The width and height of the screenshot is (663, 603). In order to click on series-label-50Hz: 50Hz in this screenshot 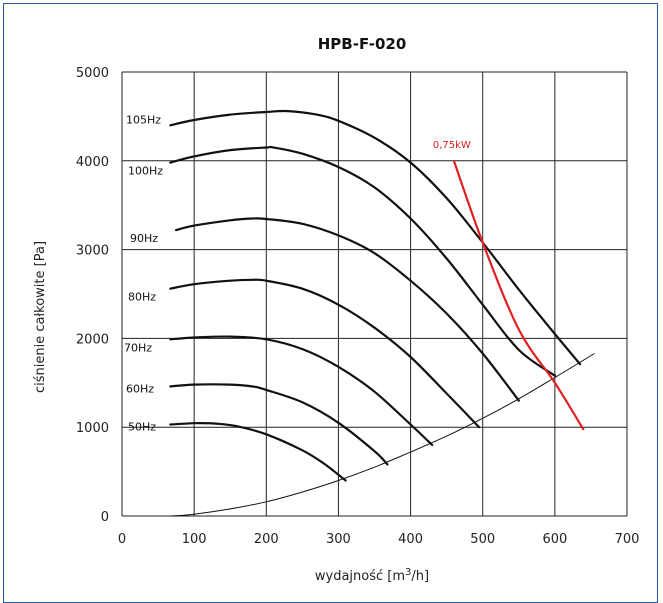, I will do `click(142, 427)`.